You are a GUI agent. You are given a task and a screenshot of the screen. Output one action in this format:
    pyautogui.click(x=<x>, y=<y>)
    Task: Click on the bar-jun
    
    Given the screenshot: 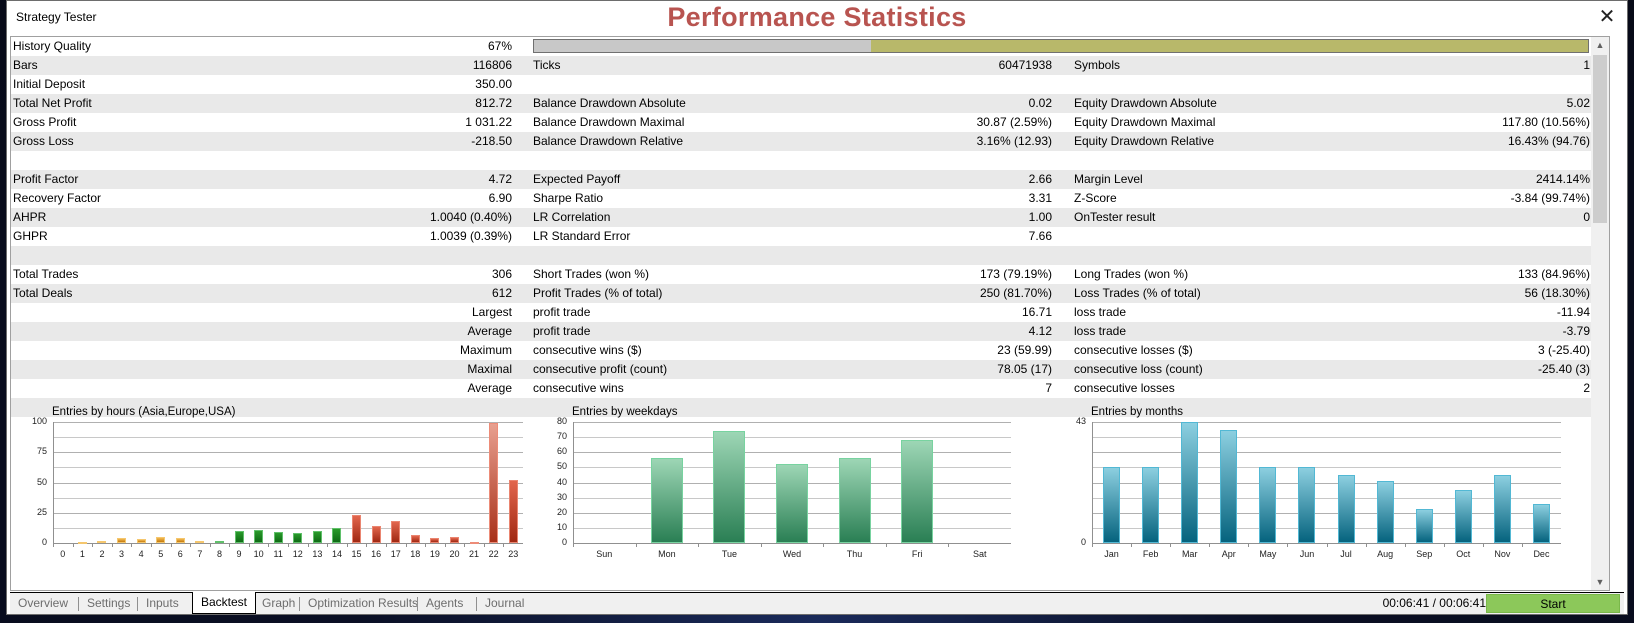 What is the action you would take?
    pyautogui.click(x=1307, y=505)
    